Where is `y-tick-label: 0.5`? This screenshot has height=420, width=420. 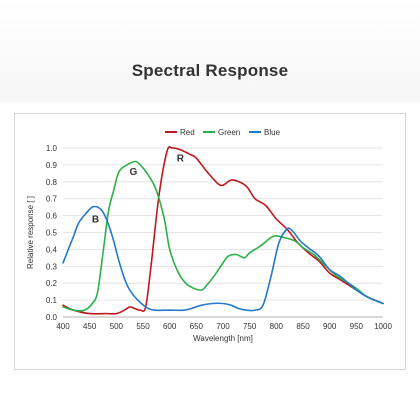 y-tick-label: 0.5 is located at coordinates (52, 233).